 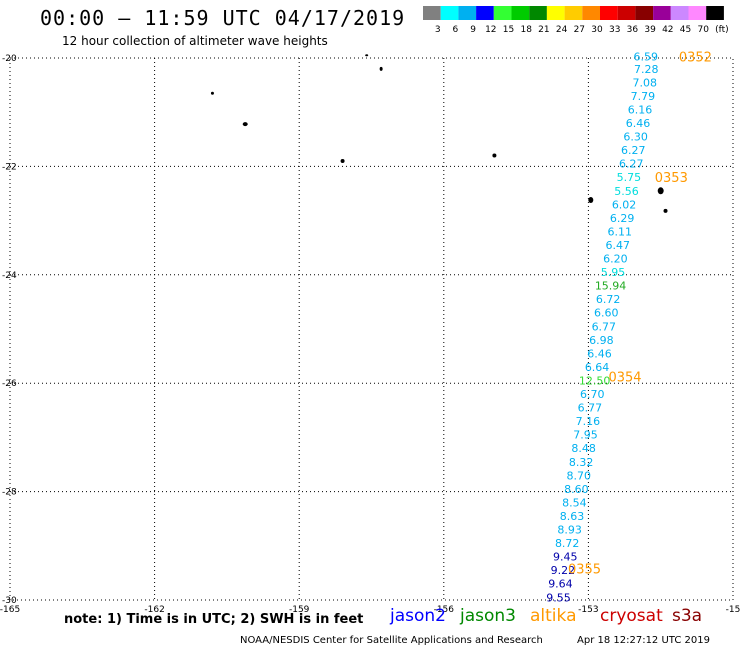 I want to click on legend-label: 15, so click(x=508, y=30).